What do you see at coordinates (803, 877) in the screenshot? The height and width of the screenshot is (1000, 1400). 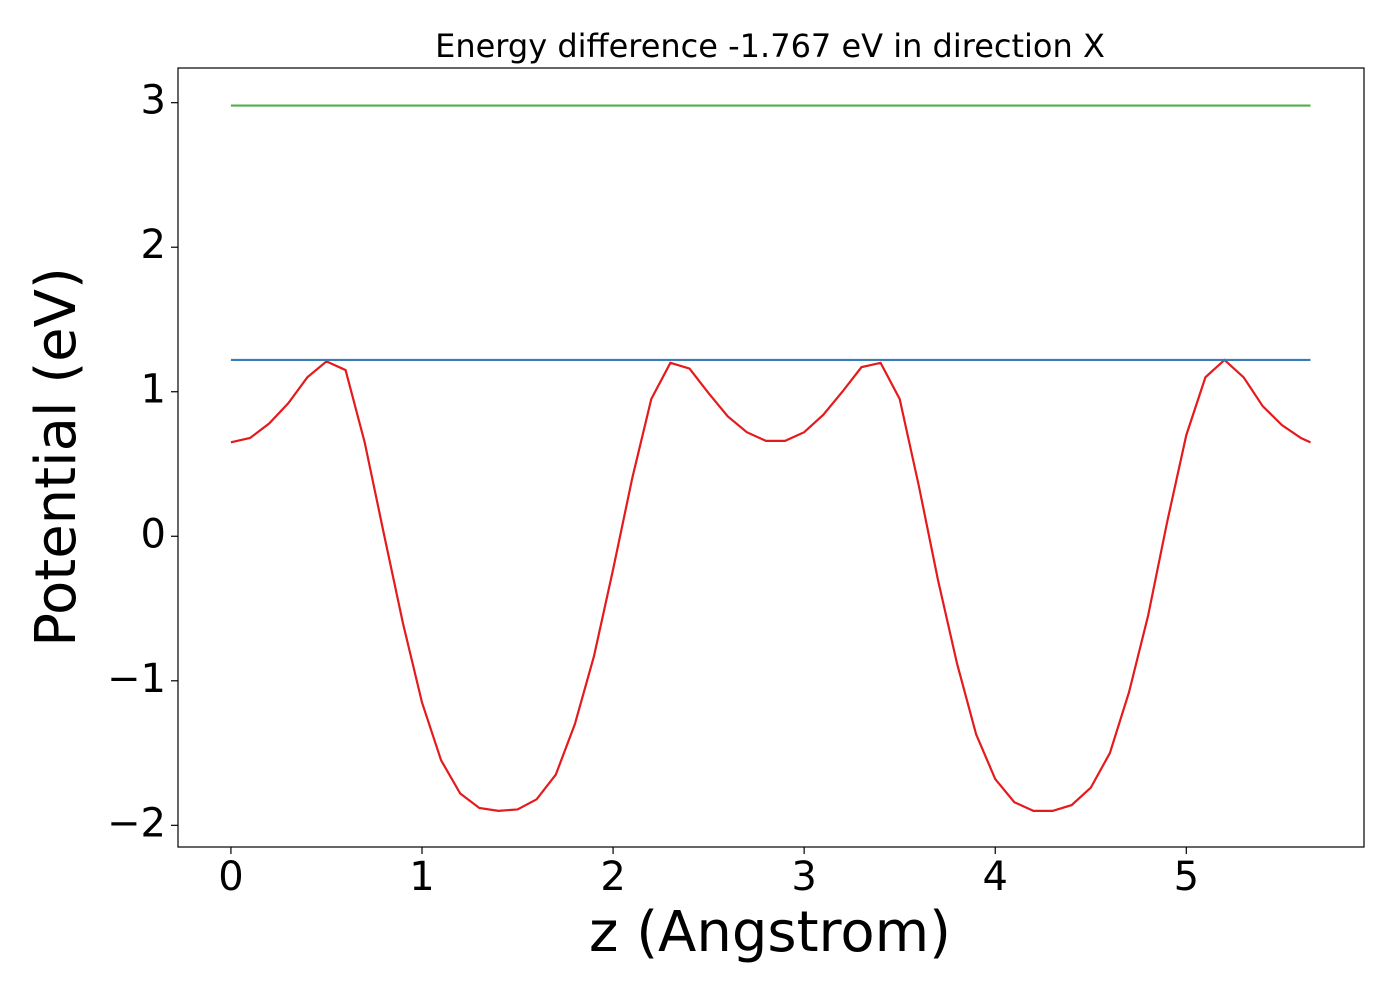 I see `x-tick-label: 3` at bounding box center [803, 877].